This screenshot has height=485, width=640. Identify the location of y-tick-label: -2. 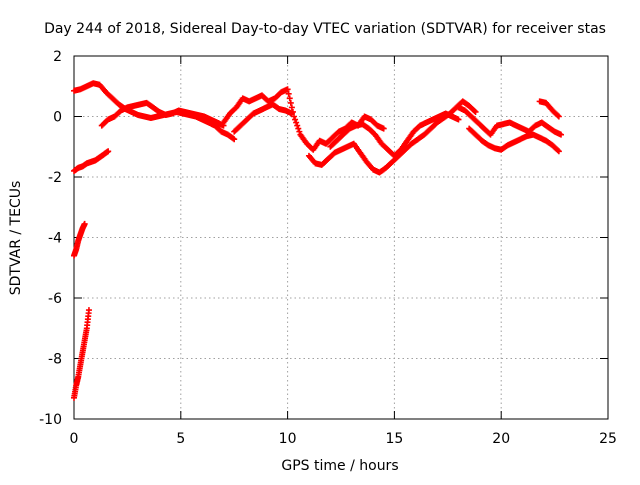
(55, 178).